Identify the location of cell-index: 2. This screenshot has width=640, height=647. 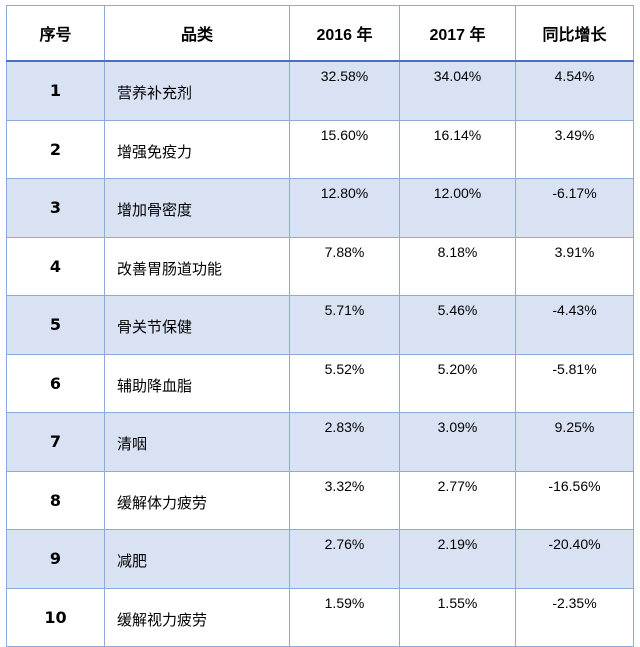
(55, 149).